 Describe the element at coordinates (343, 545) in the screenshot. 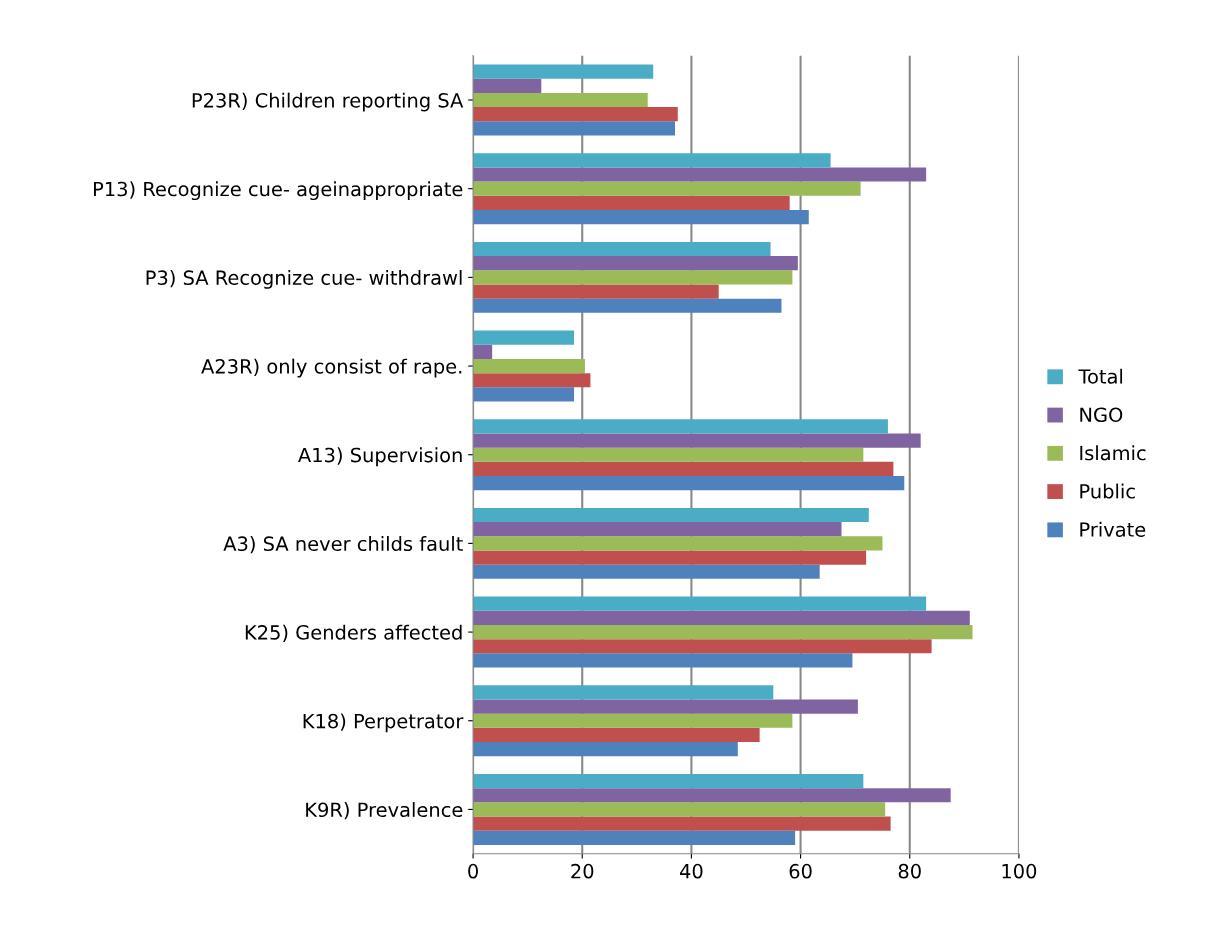

I see `y-tick-label: A3) SA never childs fault` at that location.